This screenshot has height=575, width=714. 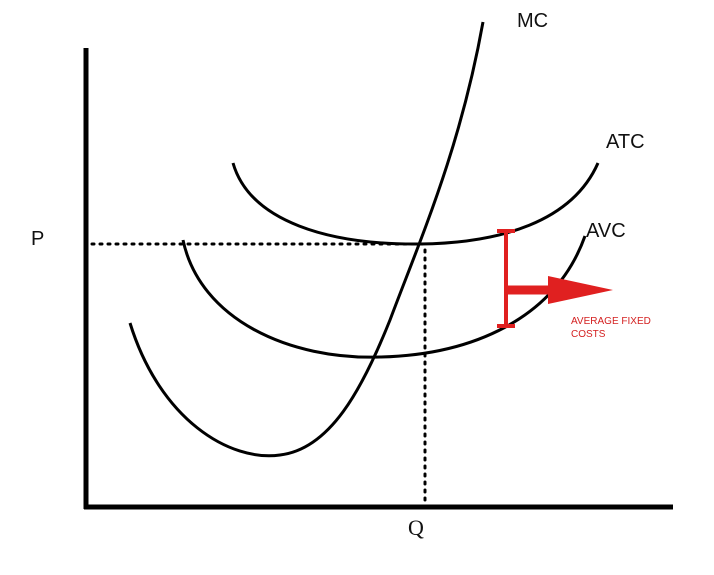 What do you see at coordinates (588, 334) in the screenshot?
I see `afc-label-line: COSTS` at bounding box center [588, 334].